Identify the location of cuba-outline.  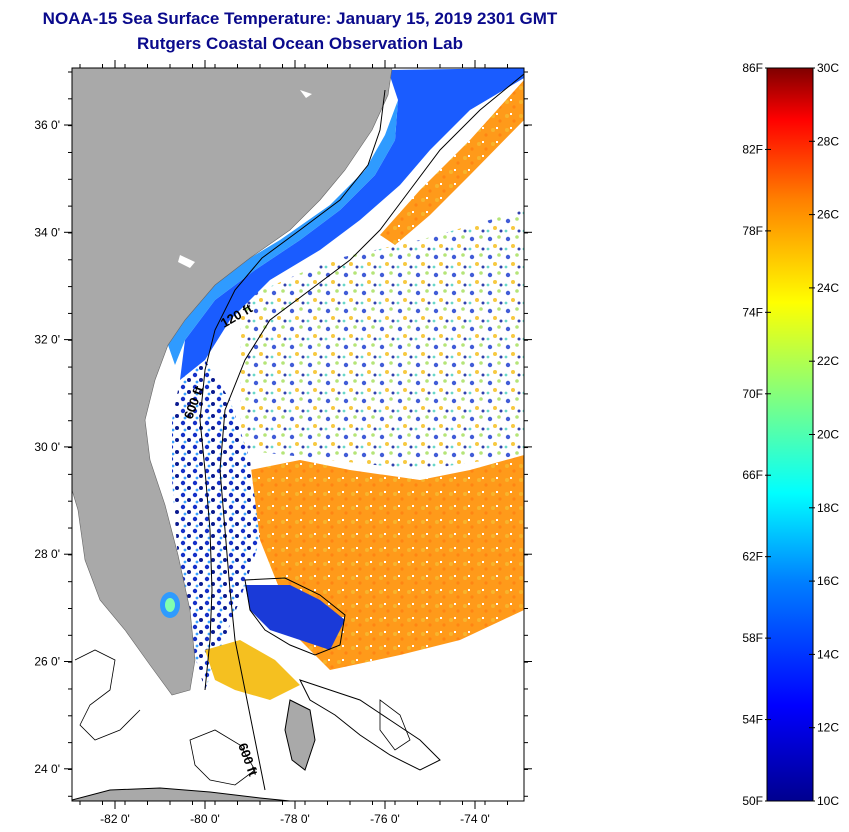
(181, 794).